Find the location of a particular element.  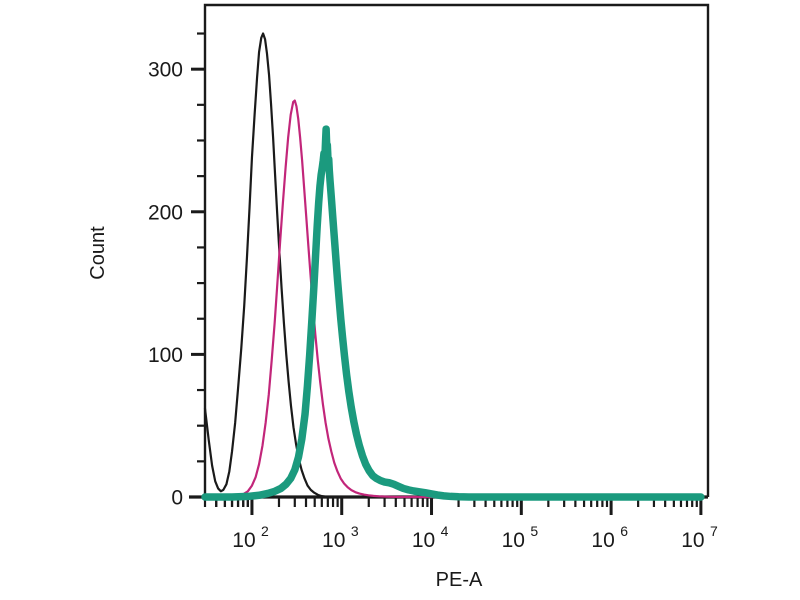

svg-text: 3 is located at coordinates (355, 531).